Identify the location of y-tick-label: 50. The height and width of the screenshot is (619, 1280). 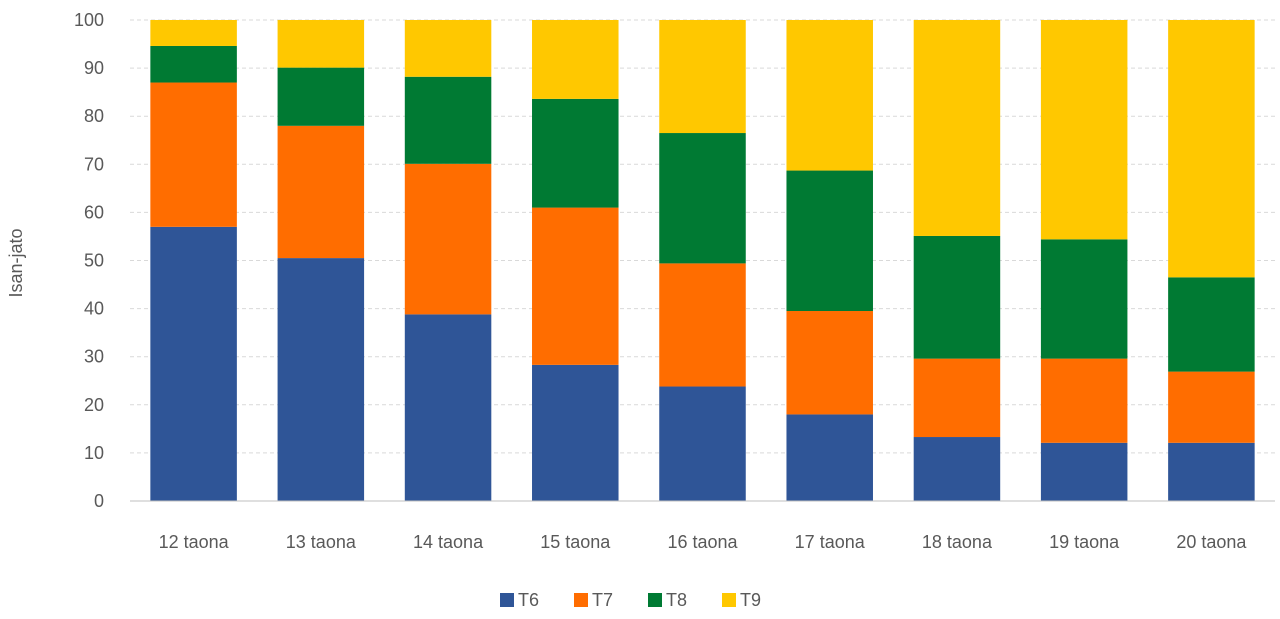
(94, 261).